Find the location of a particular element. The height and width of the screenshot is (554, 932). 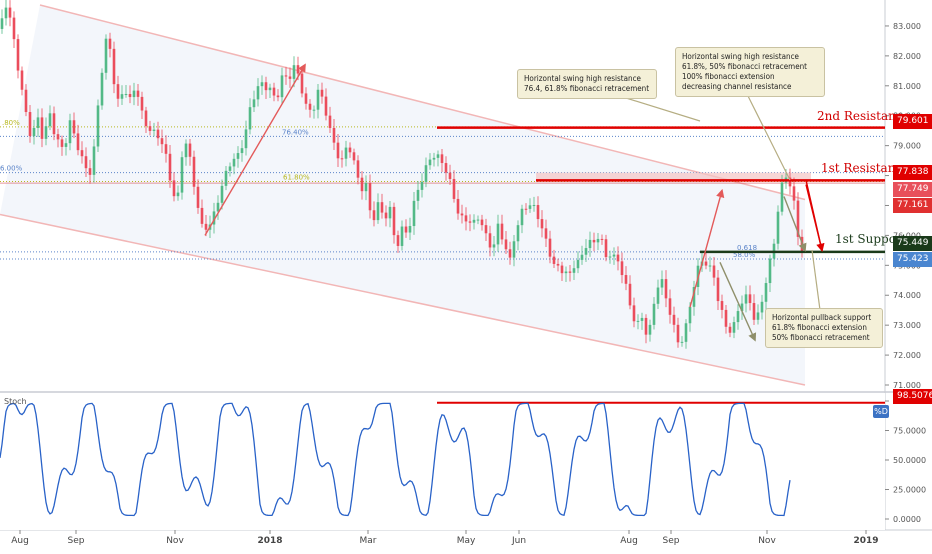

fib-label: 58.0% is located at coordinates (744, 255).